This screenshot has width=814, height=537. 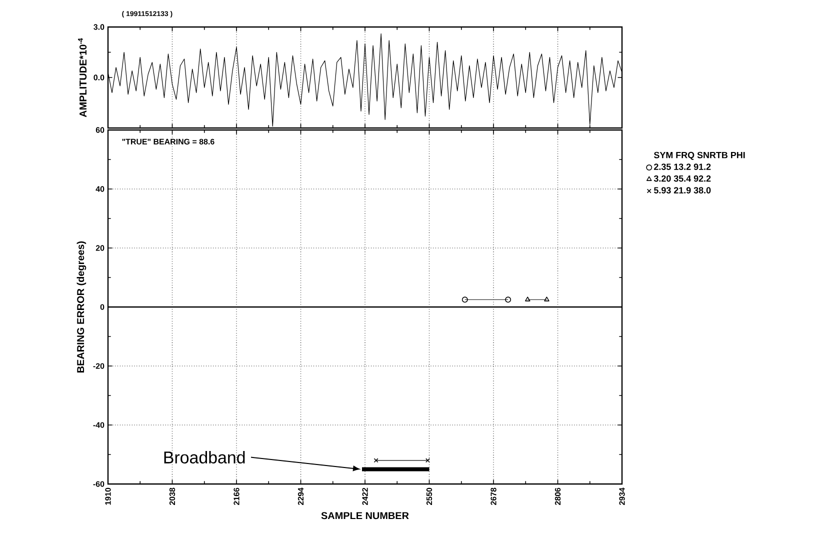 I want to click on x-axis-title: SAMPLE NUMBER, so click(x=365, y=516).